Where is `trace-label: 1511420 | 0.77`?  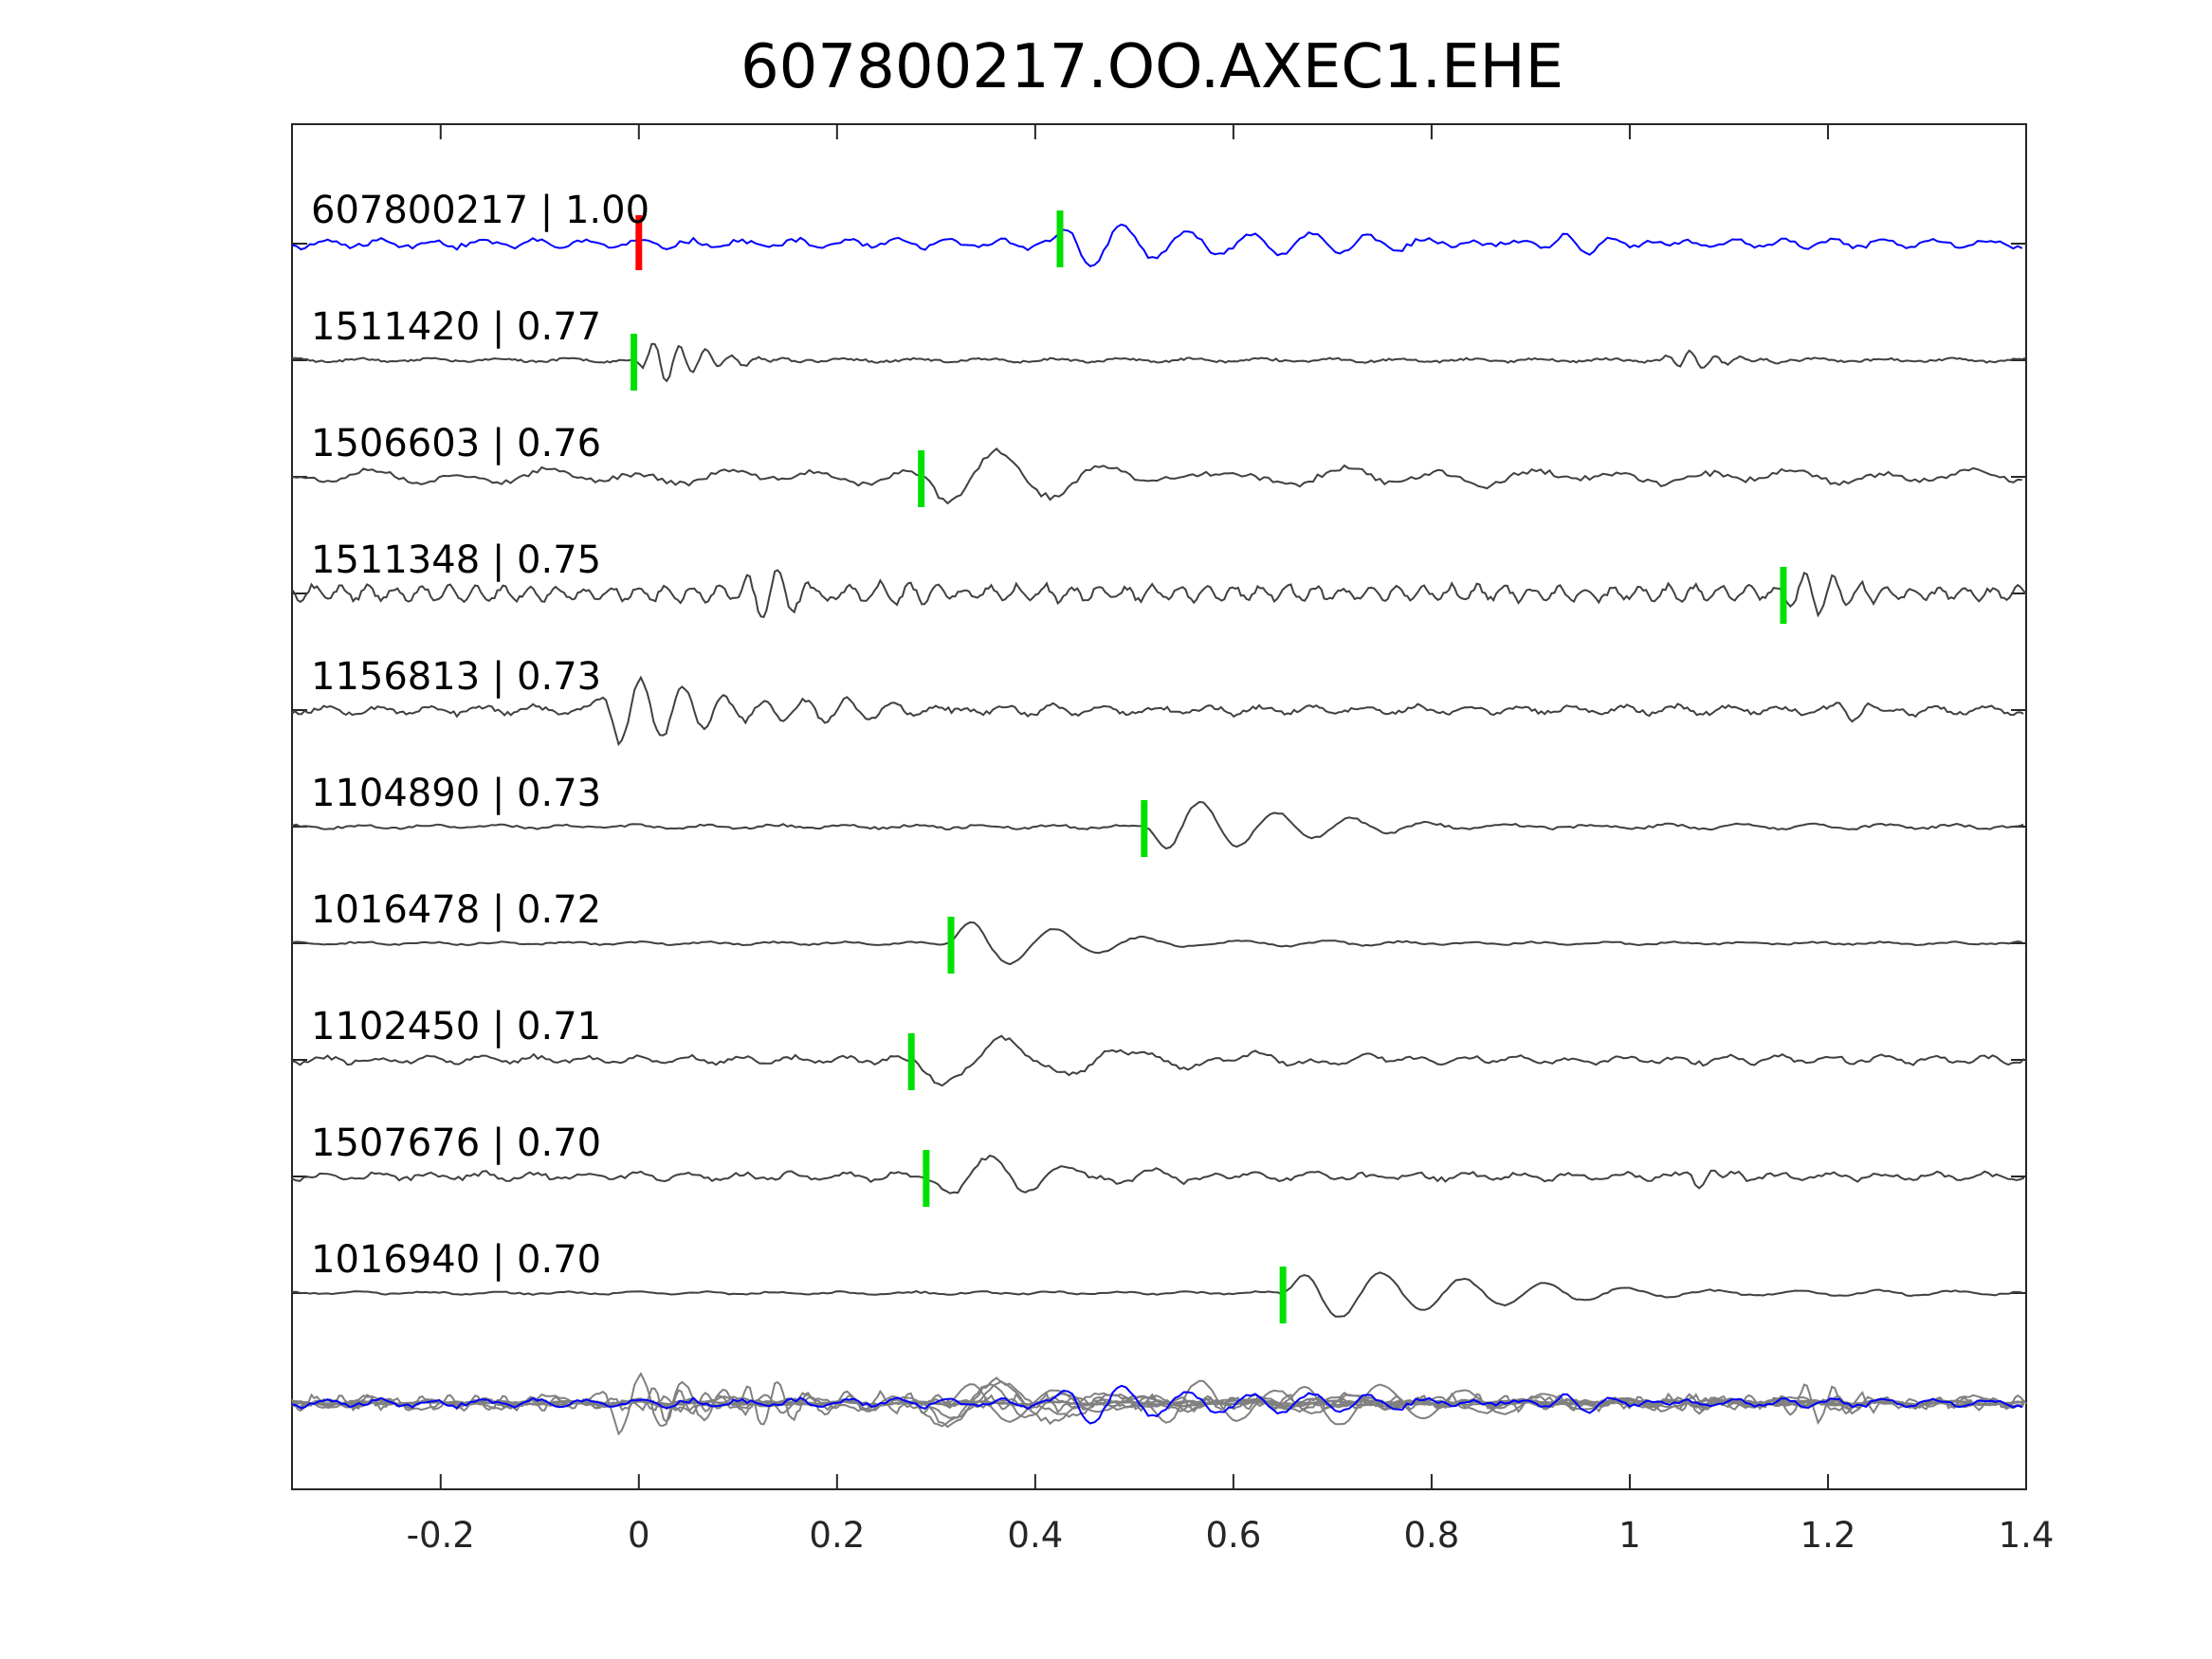
trace-label: 1511420 | 0.77 is located at coordinates (456, 327).